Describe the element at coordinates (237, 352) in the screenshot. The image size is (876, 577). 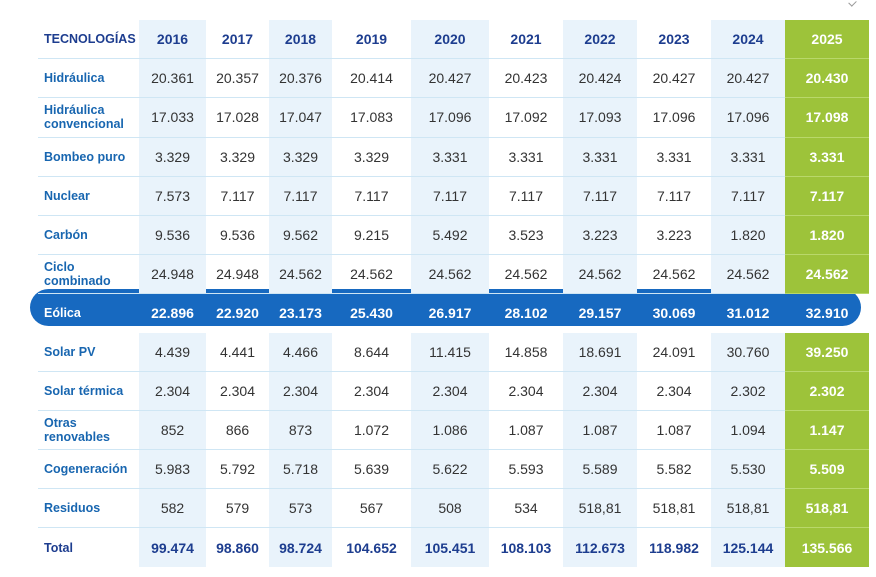
I see `cell-value: 4.441` at that location.